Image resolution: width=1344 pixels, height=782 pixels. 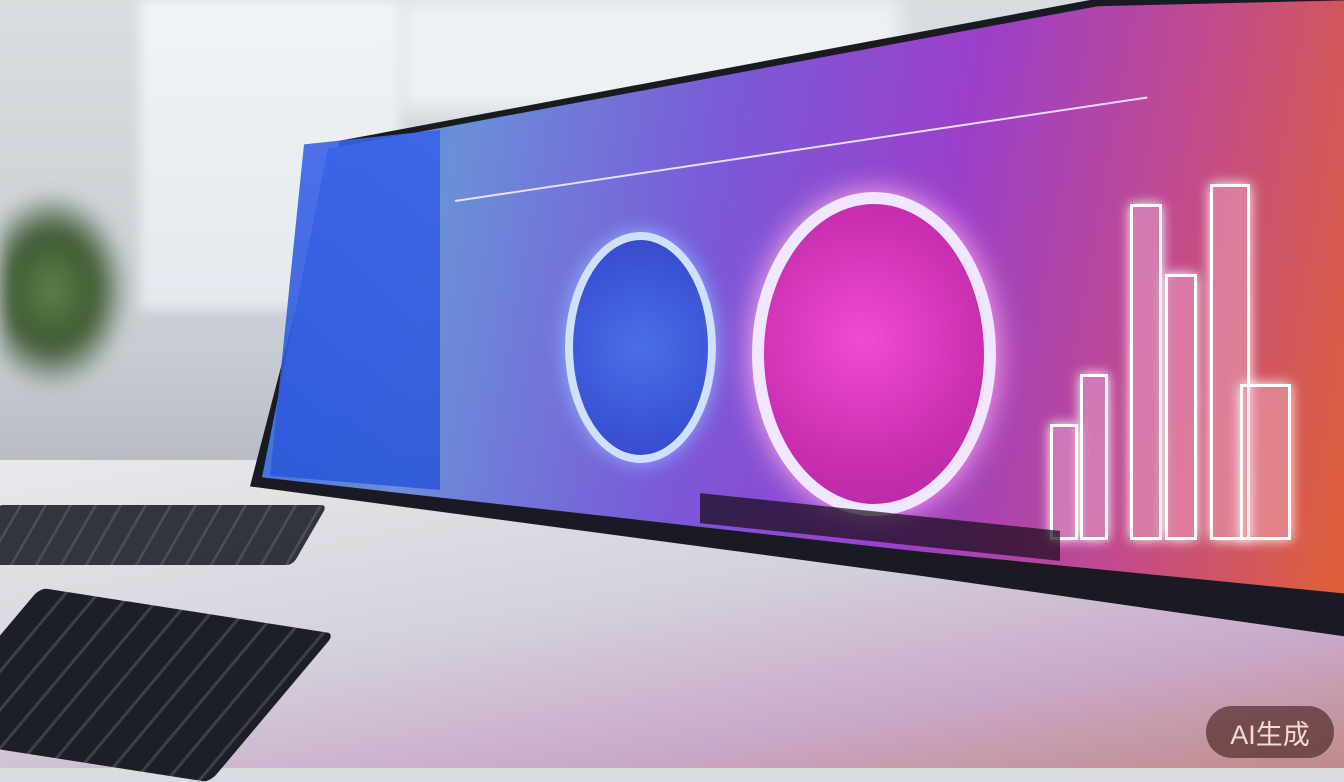 What do you see at coordinates (65, 290) in the screenshot?
I see `background-plant` at bounding box center [65, 290].